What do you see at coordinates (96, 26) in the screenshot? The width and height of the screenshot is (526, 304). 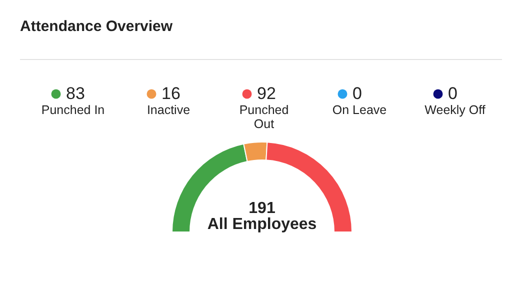 I see `chart-title: Attendance Overview` at bounding box center [96, 26].